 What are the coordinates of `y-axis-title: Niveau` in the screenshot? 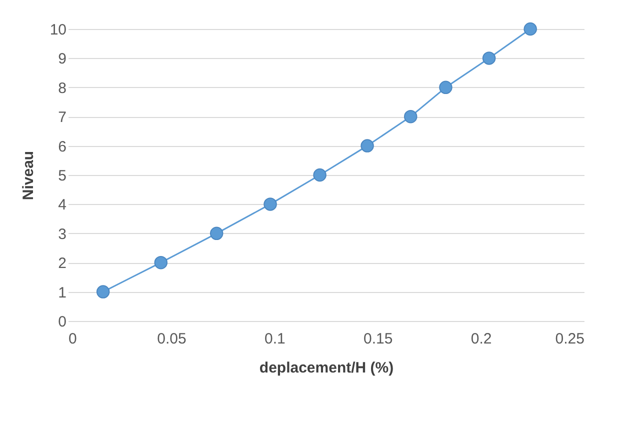 It's located at (28, 175).